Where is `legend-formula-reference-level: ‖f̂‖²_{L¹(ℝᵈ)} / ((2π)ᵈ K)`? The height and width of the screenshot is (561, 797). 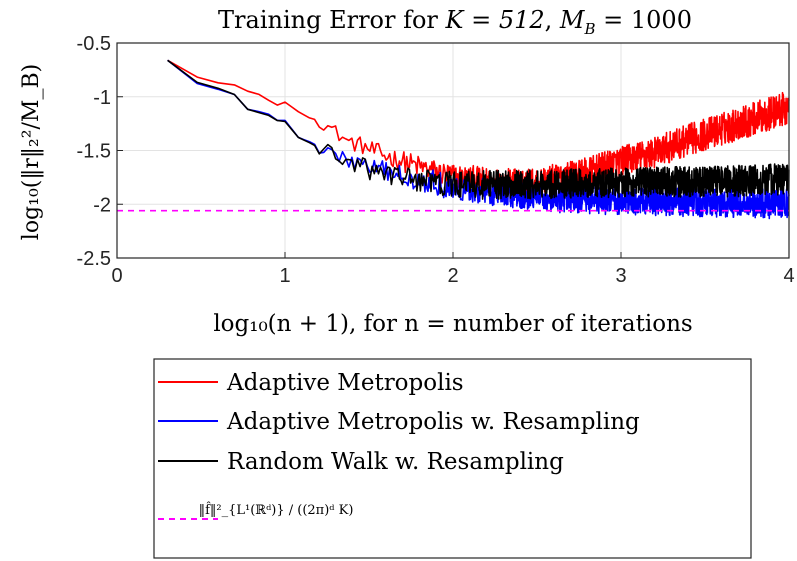
legend-formula-reference-level: ‖f̂‖²_{L¹(ℝᵈ)} / ((2π)ᵈ K) is located at coordinates (276, 509).